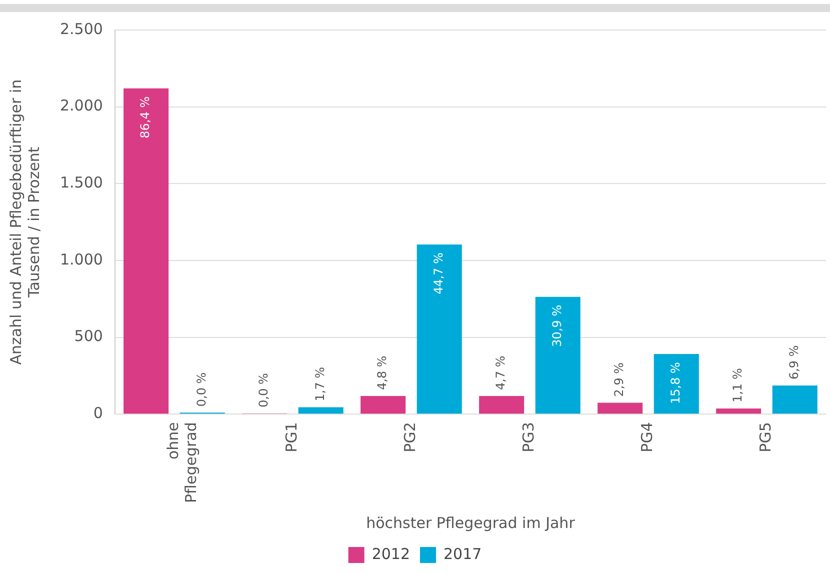  What do you see at coordinates (471, 523) in the screenshot?
I see `x-axis-title: höchster Pflegegrad im Jahr` at bounding box center [471, 523].